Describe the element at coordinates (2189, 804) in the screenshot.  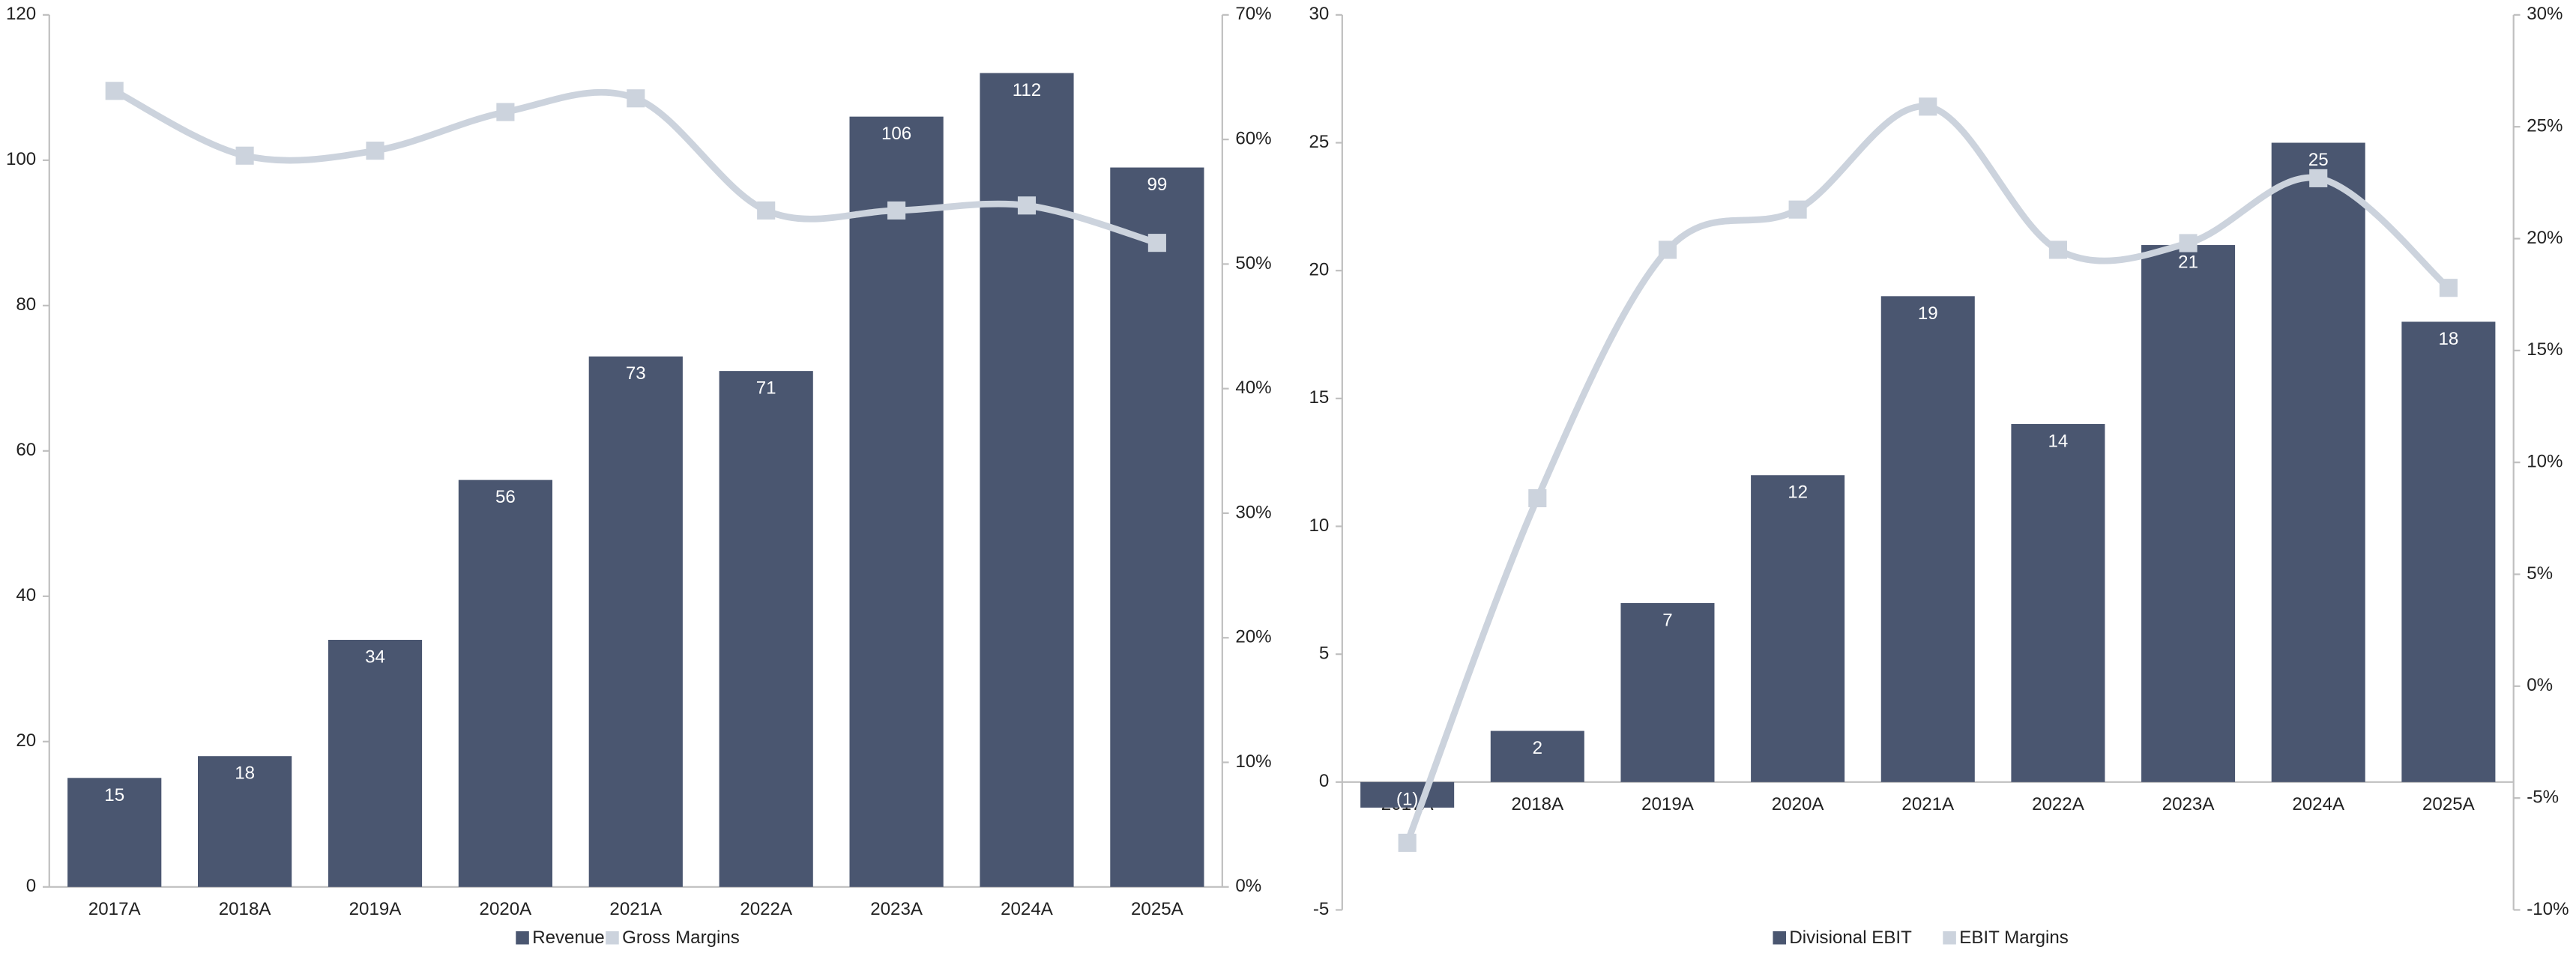
I see `x-tick-label: 2023A` at that location.